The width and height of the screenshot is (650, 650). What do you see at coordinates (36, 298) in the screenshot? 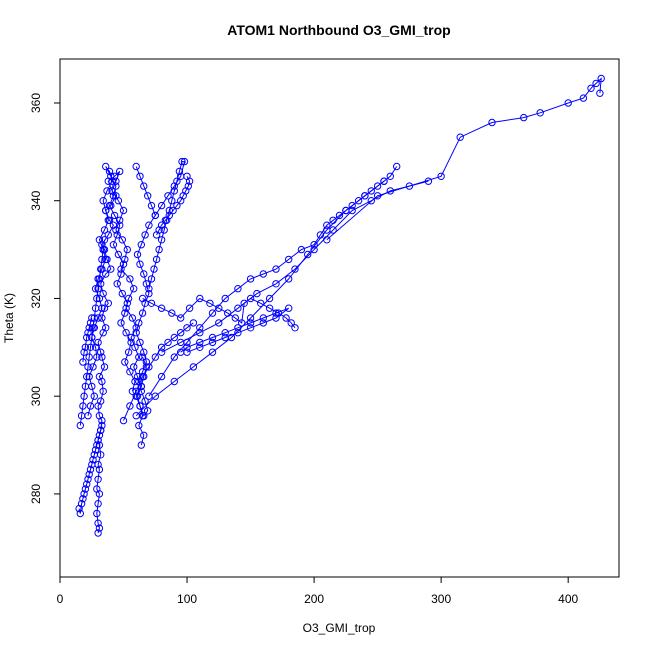
I see `y-tick-label: 320` at bounding box center [36, 298].